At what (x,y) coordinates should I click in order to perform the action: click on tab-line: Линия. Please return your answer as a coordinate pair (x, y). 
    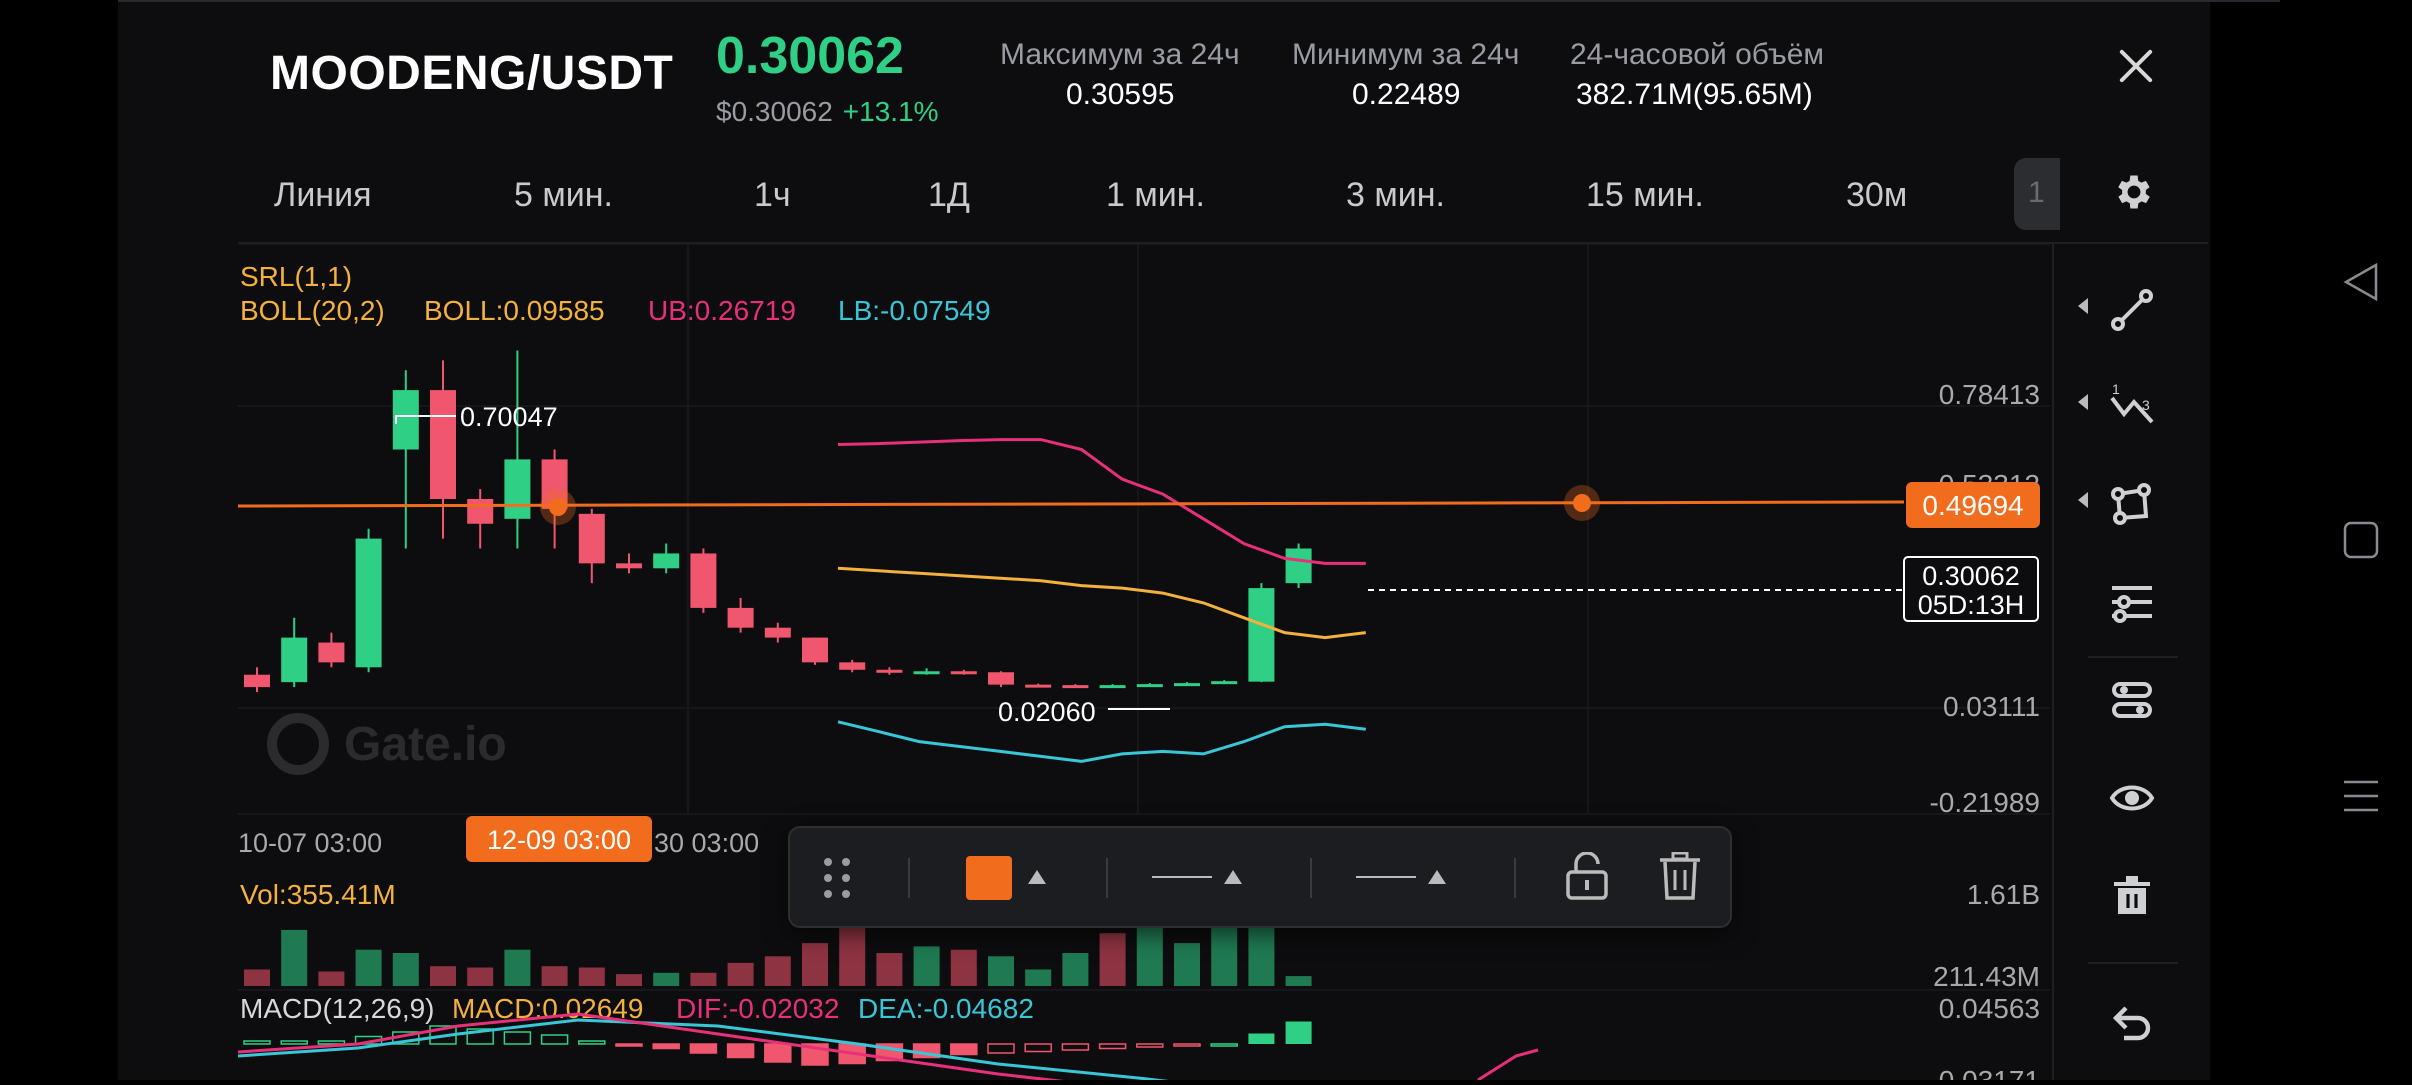
    Looking at the image, I should click on (323, 195).